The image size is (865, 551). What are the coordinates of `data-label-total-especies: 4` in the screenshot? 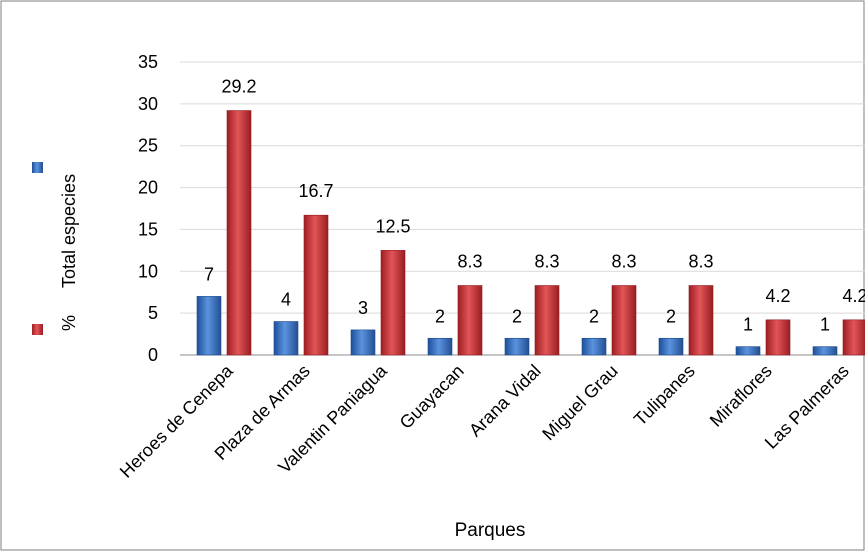 It's located at (286, 300).